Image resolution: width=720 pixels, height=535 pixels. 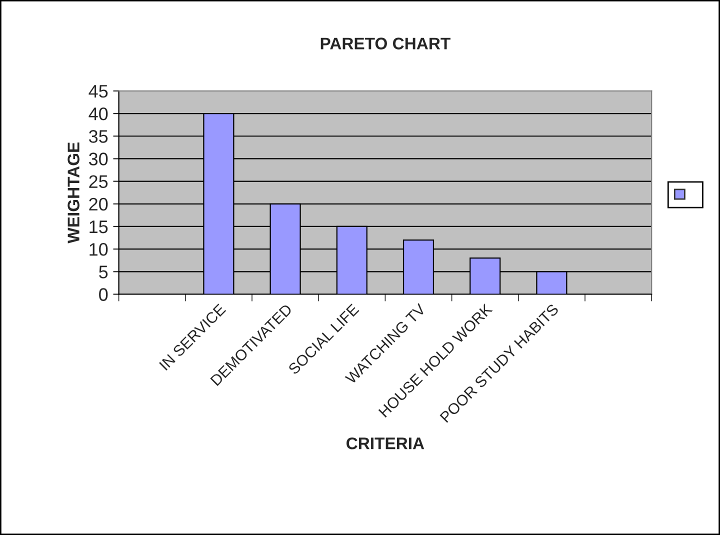 What do you see at coordinates (103, 294) in the screenshot?
I see `y-tick-label: 0` at bounding box center [103, 294].